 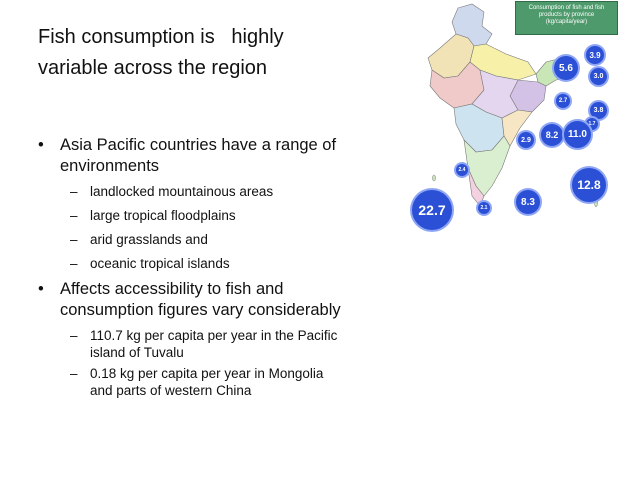 I want to click on sub-bullet-item: – oceanic tropical islands, so click(x=204, y=263).